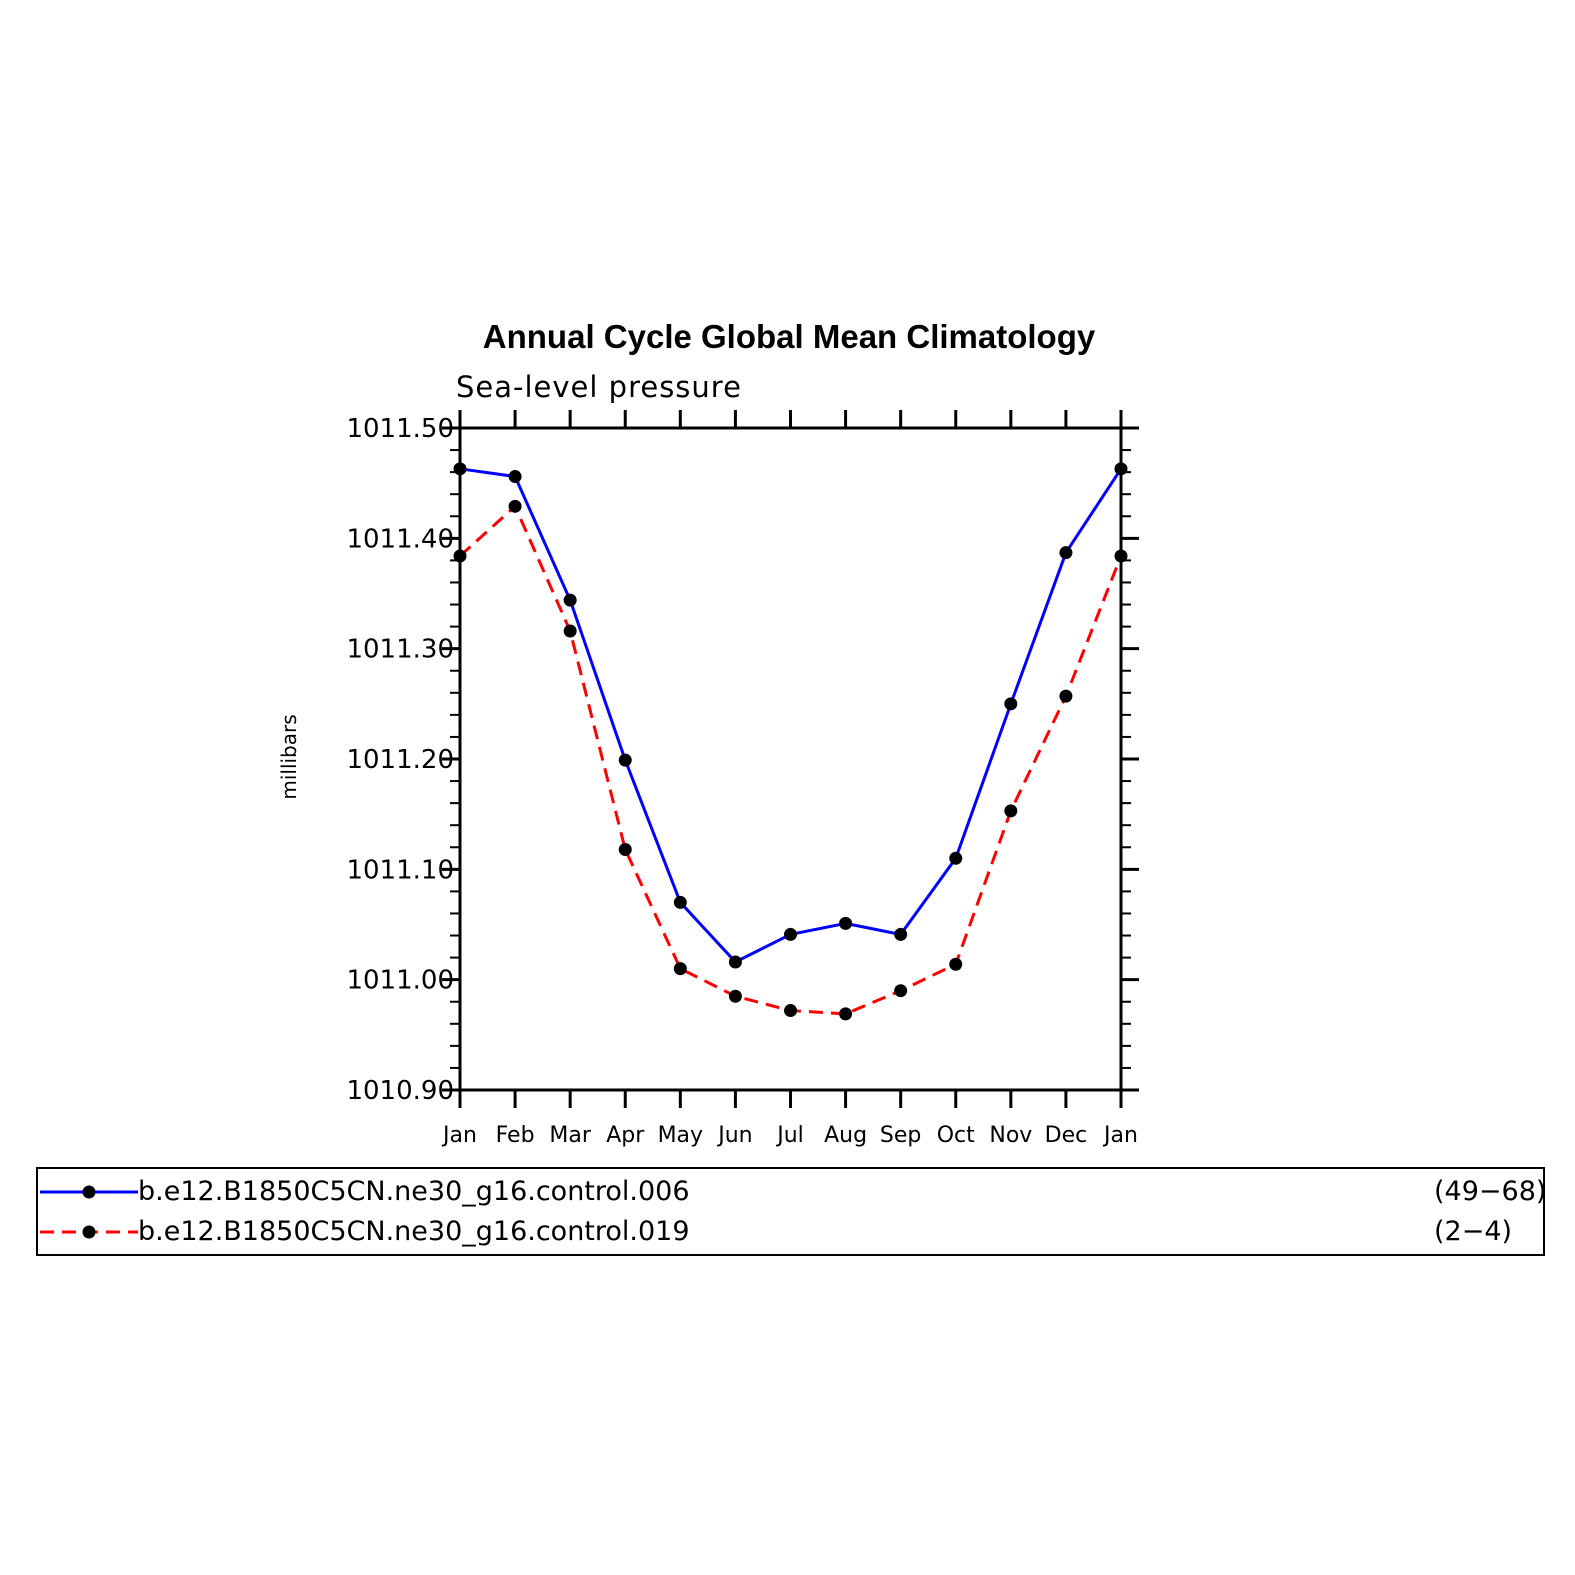  What do you see at coordinates (400, 539) in the screenshot?
I see `y-tick-label: 1011.40` at bounding box center [400, 539].